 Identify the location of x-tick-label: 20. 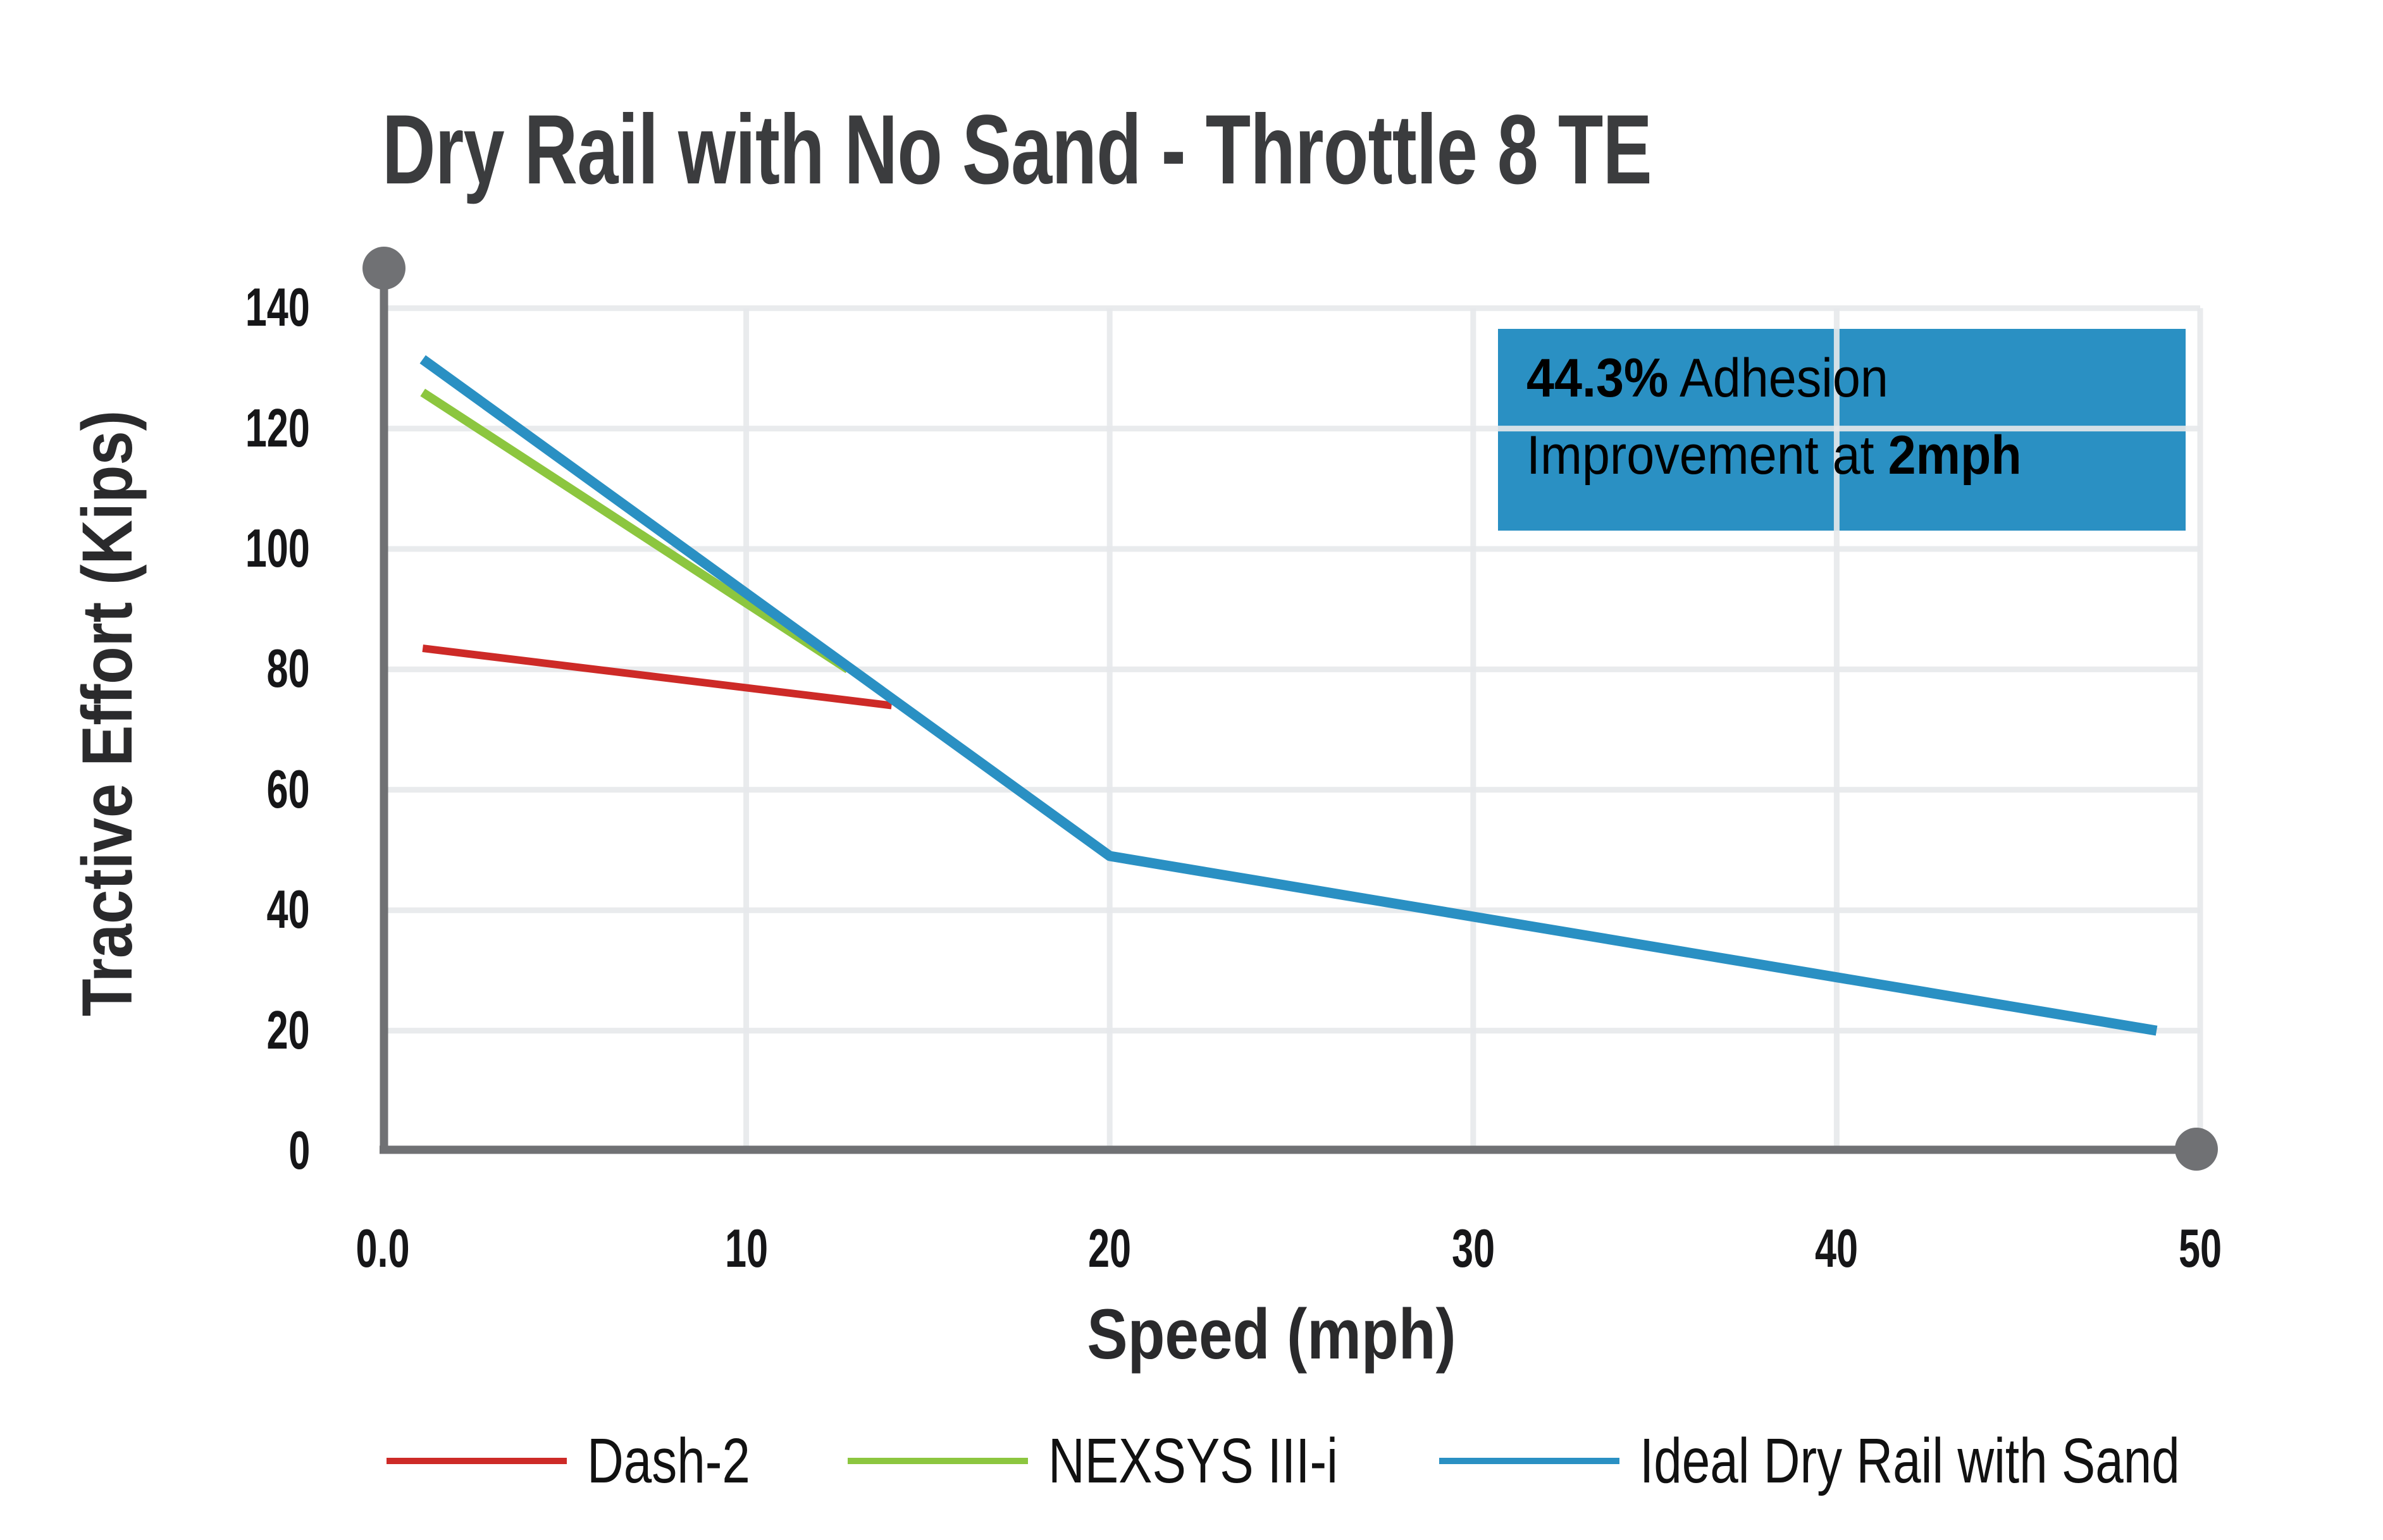
(1110, 1249).